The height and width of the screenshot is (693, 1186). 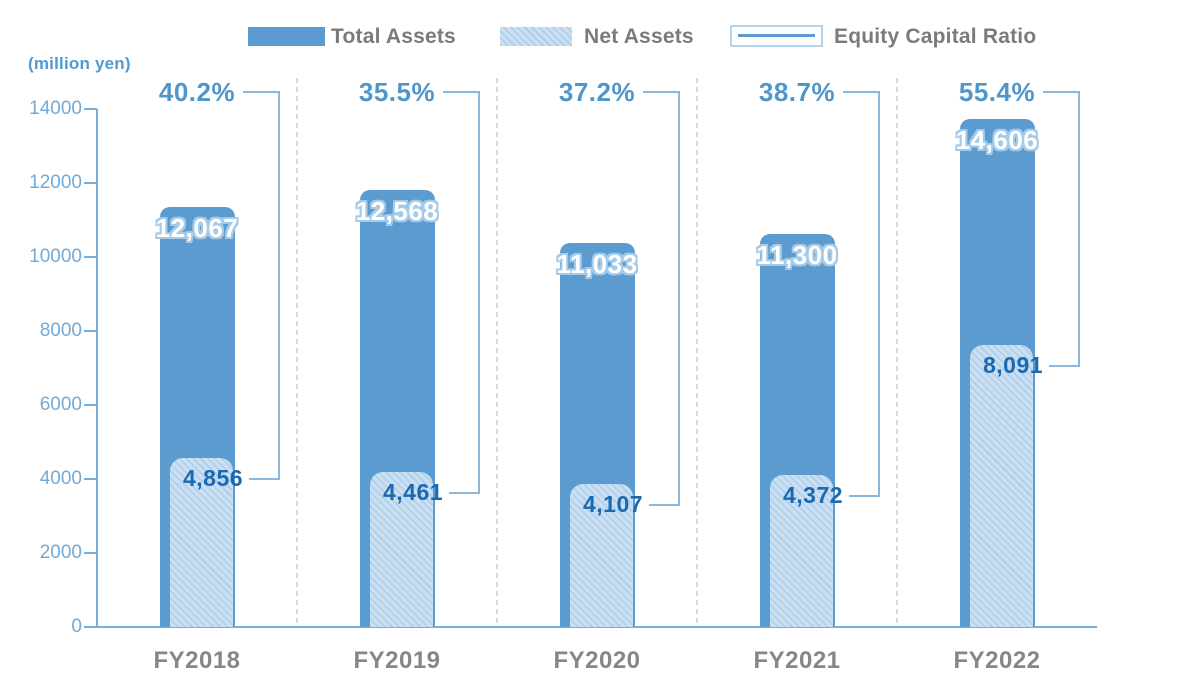 I want to click on total-assets-value-label: 11,300, so click(x=797, y=255).